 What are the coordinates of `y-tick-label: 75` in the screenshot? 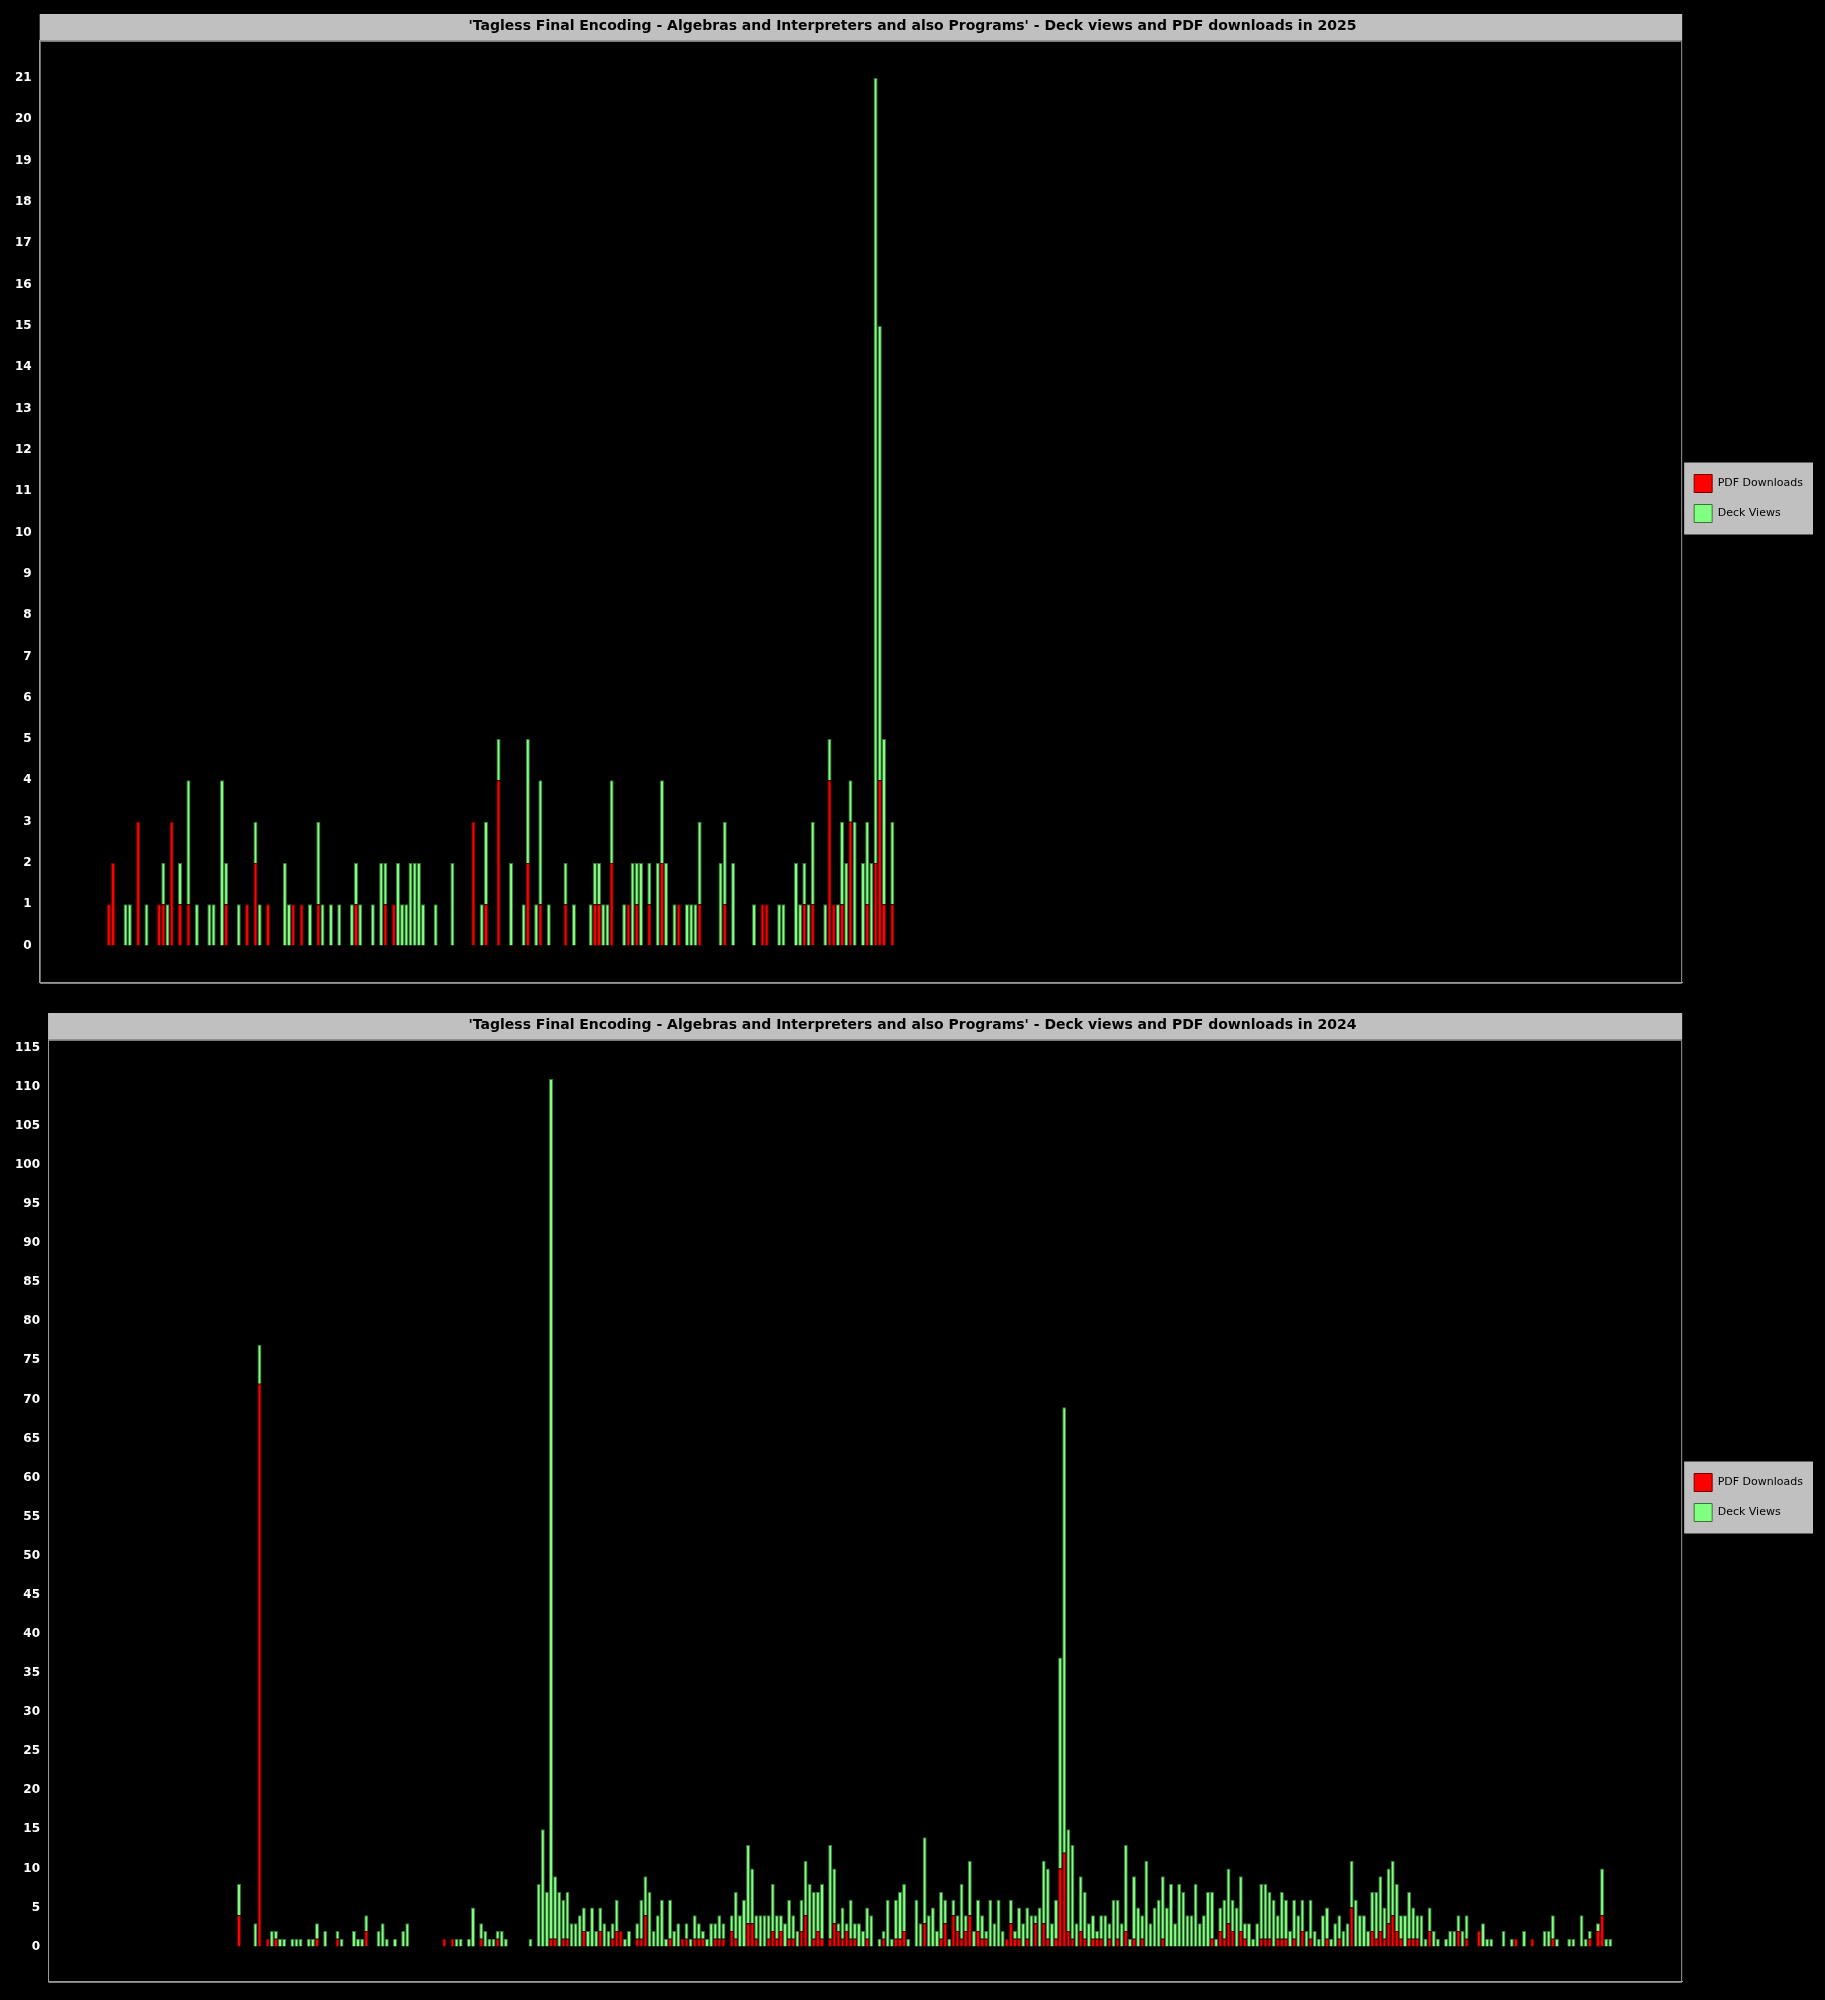 It's located at (32, 1359).